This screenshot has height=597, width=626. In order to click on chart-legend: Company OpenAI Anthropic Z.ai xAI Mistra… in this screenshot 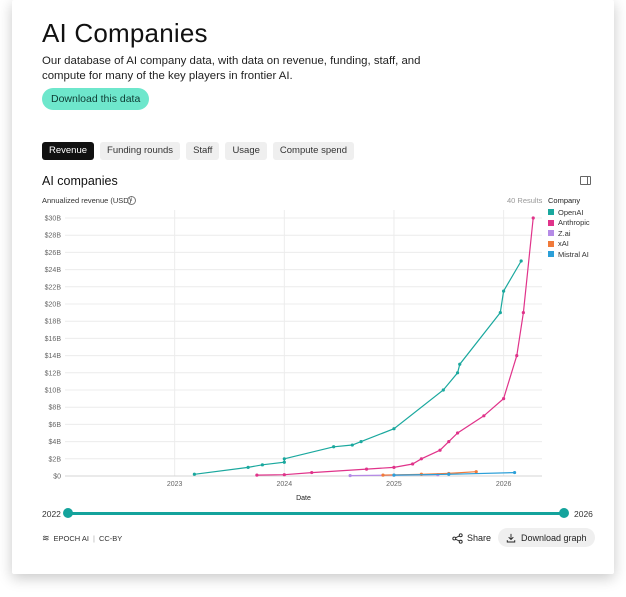, I will do `click(569, 228)`.